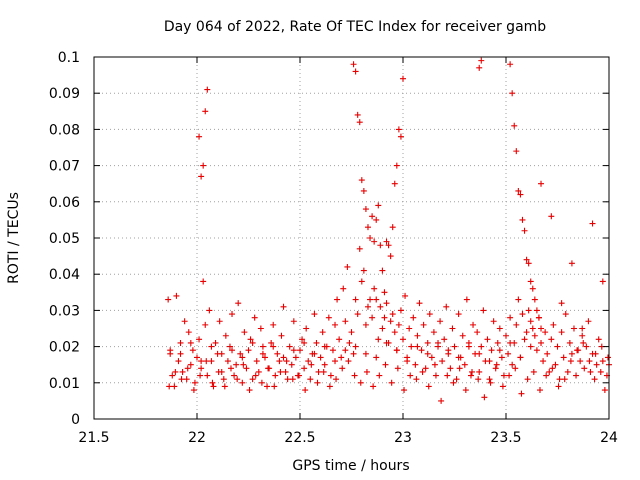 The height and width of the screenshot is (480, 640). I want to click on y-tick-label: 0, so click(75, 420).